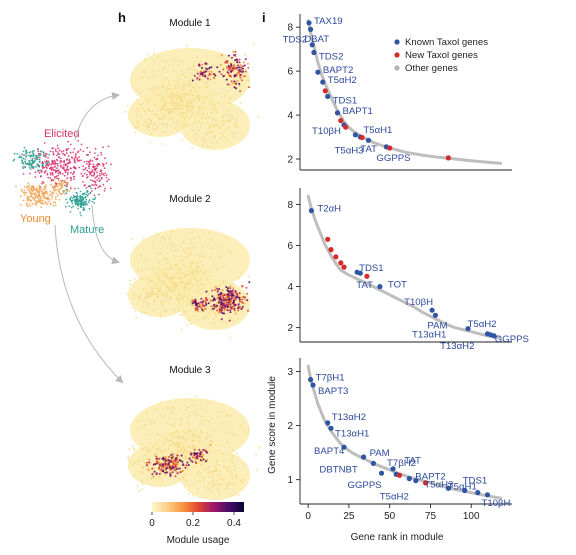  Describe the element at coordinates (35, 219) in the screenshot. I see `label-young: Young` at that location.